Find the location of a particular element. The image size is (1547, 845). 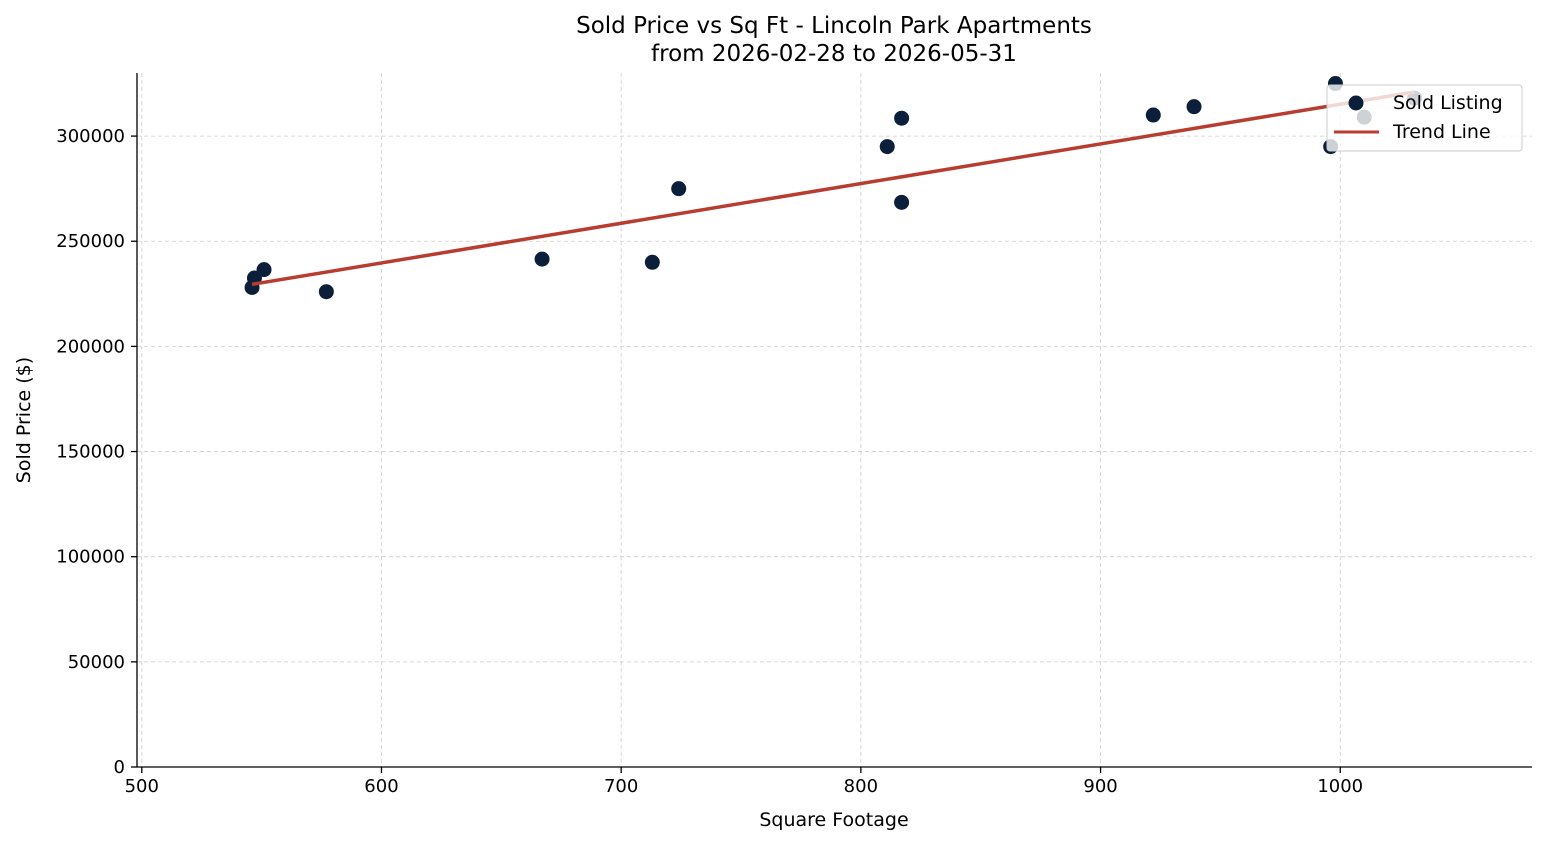

x-tick-label: 800 is located at coordinates (861, 786).